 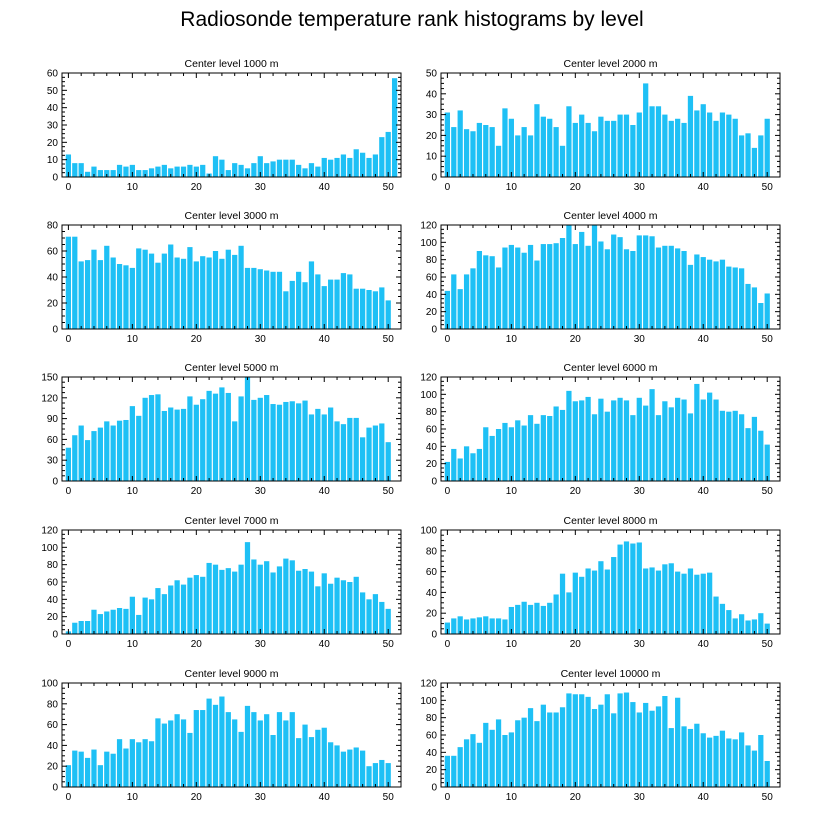 I want to click on panel-7-title: Center level 7000 m, so click(x=232, y=521).